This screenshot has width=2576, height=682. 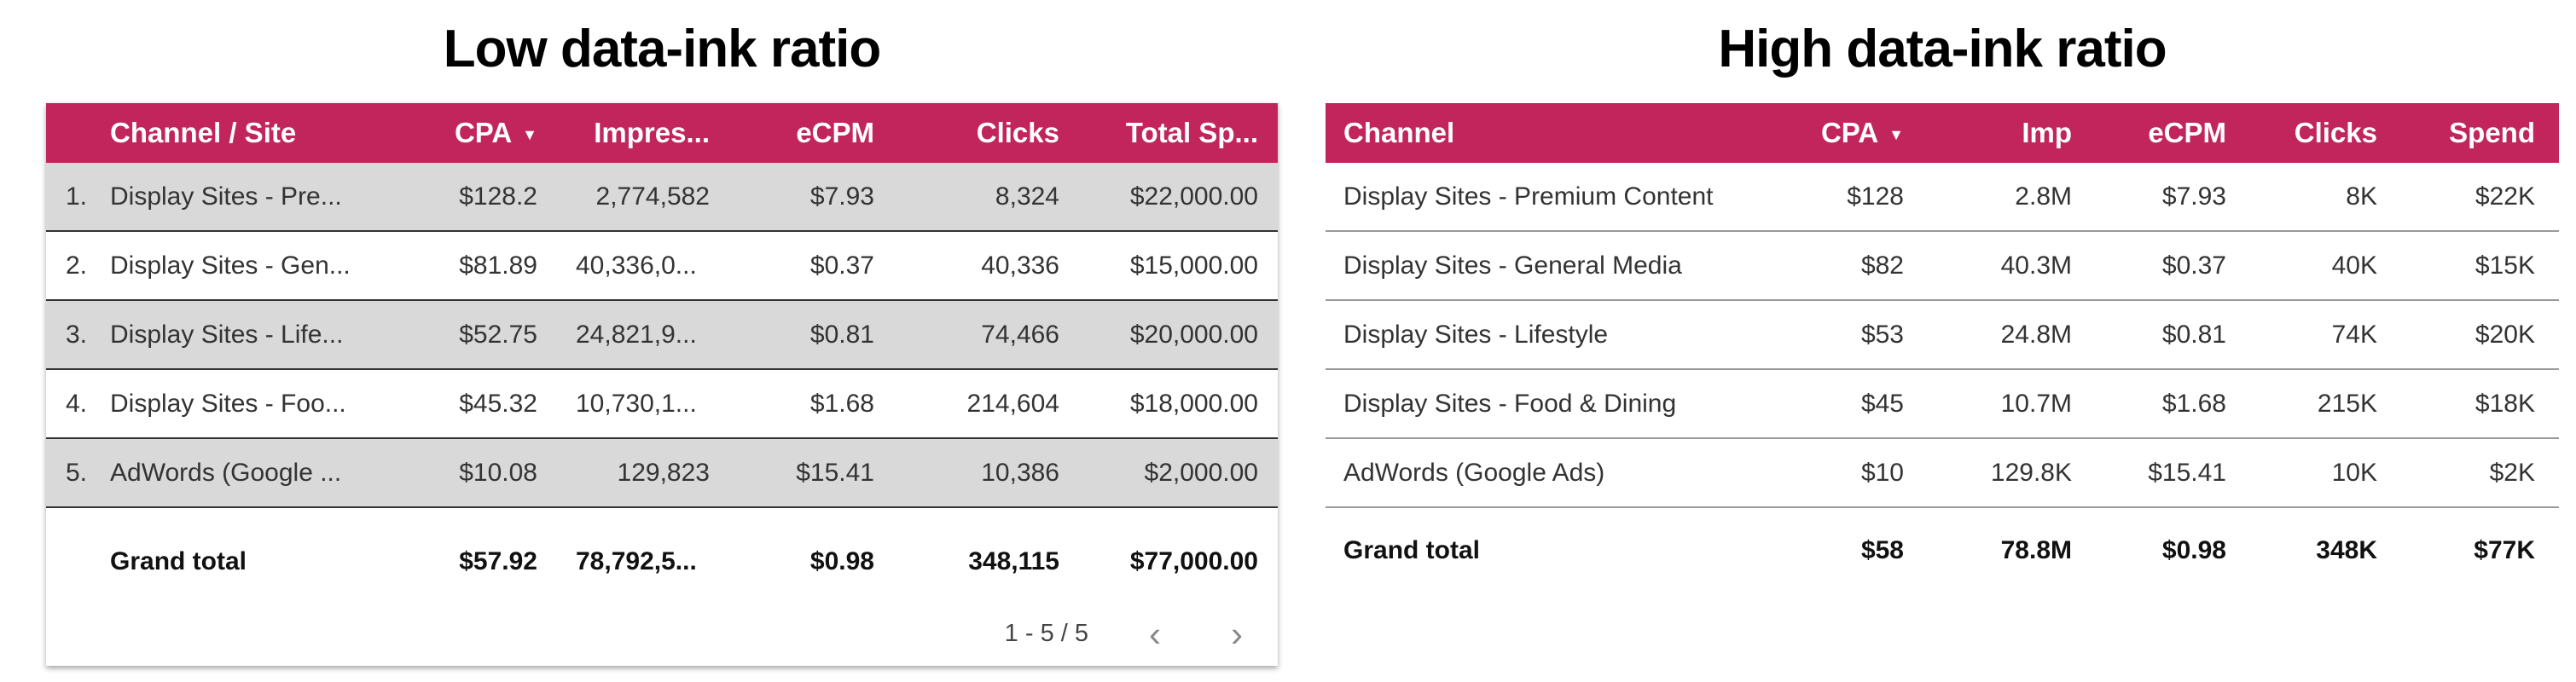 What do you see at coordinates (77, 404) in the screenshot?
I see `row-number: 4.` at bounding box center [77, 404].